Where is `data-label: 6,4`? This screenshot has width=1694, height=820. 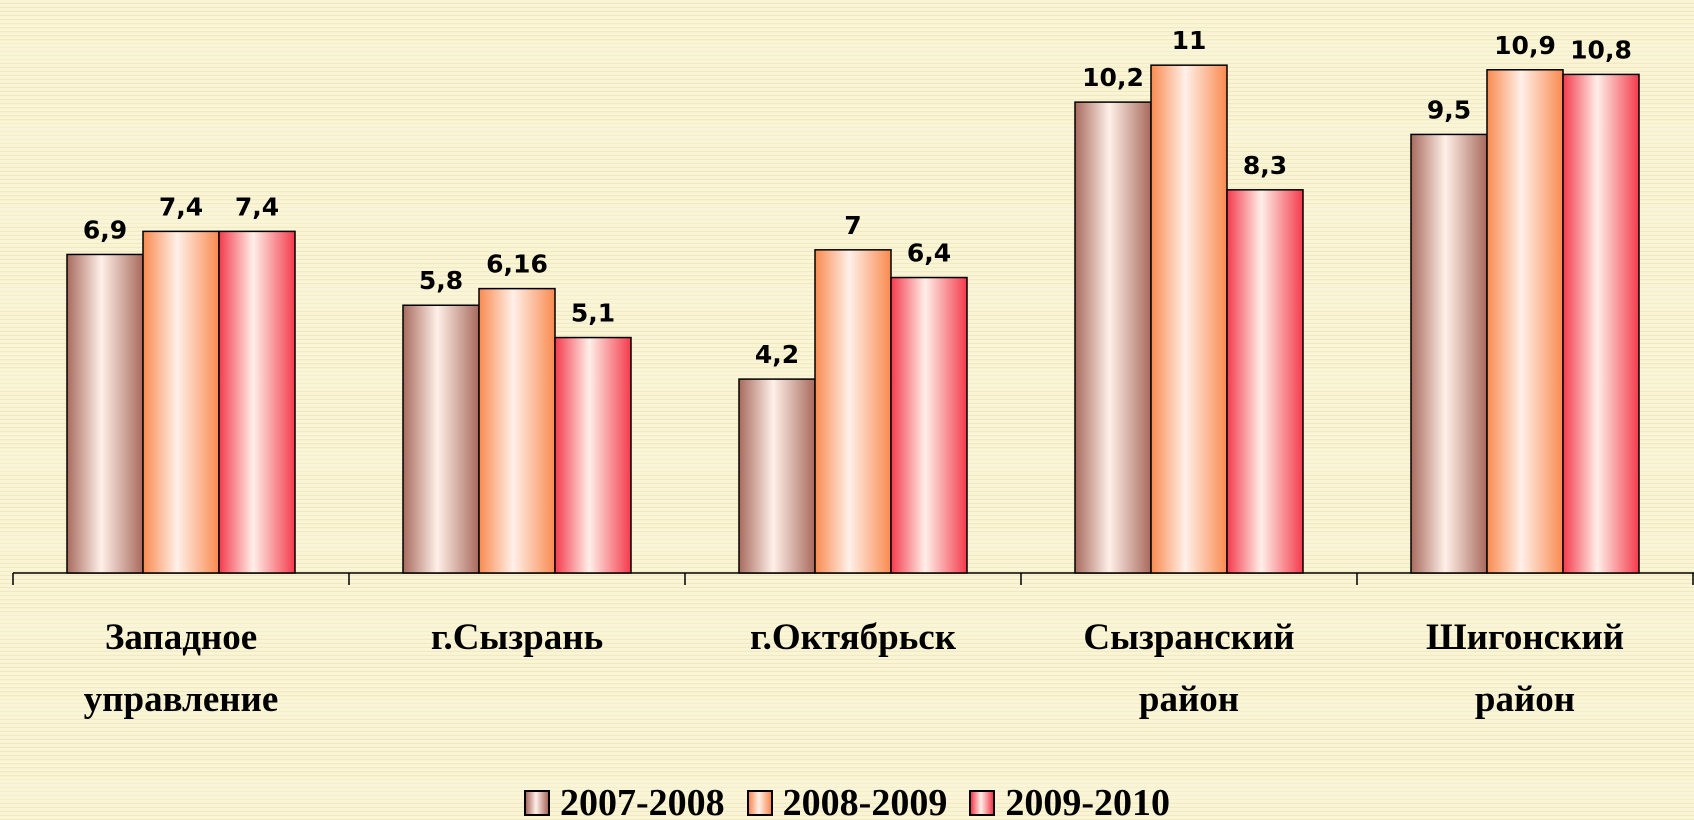
data-label: 6,4 is located at coordinates (929, 253).